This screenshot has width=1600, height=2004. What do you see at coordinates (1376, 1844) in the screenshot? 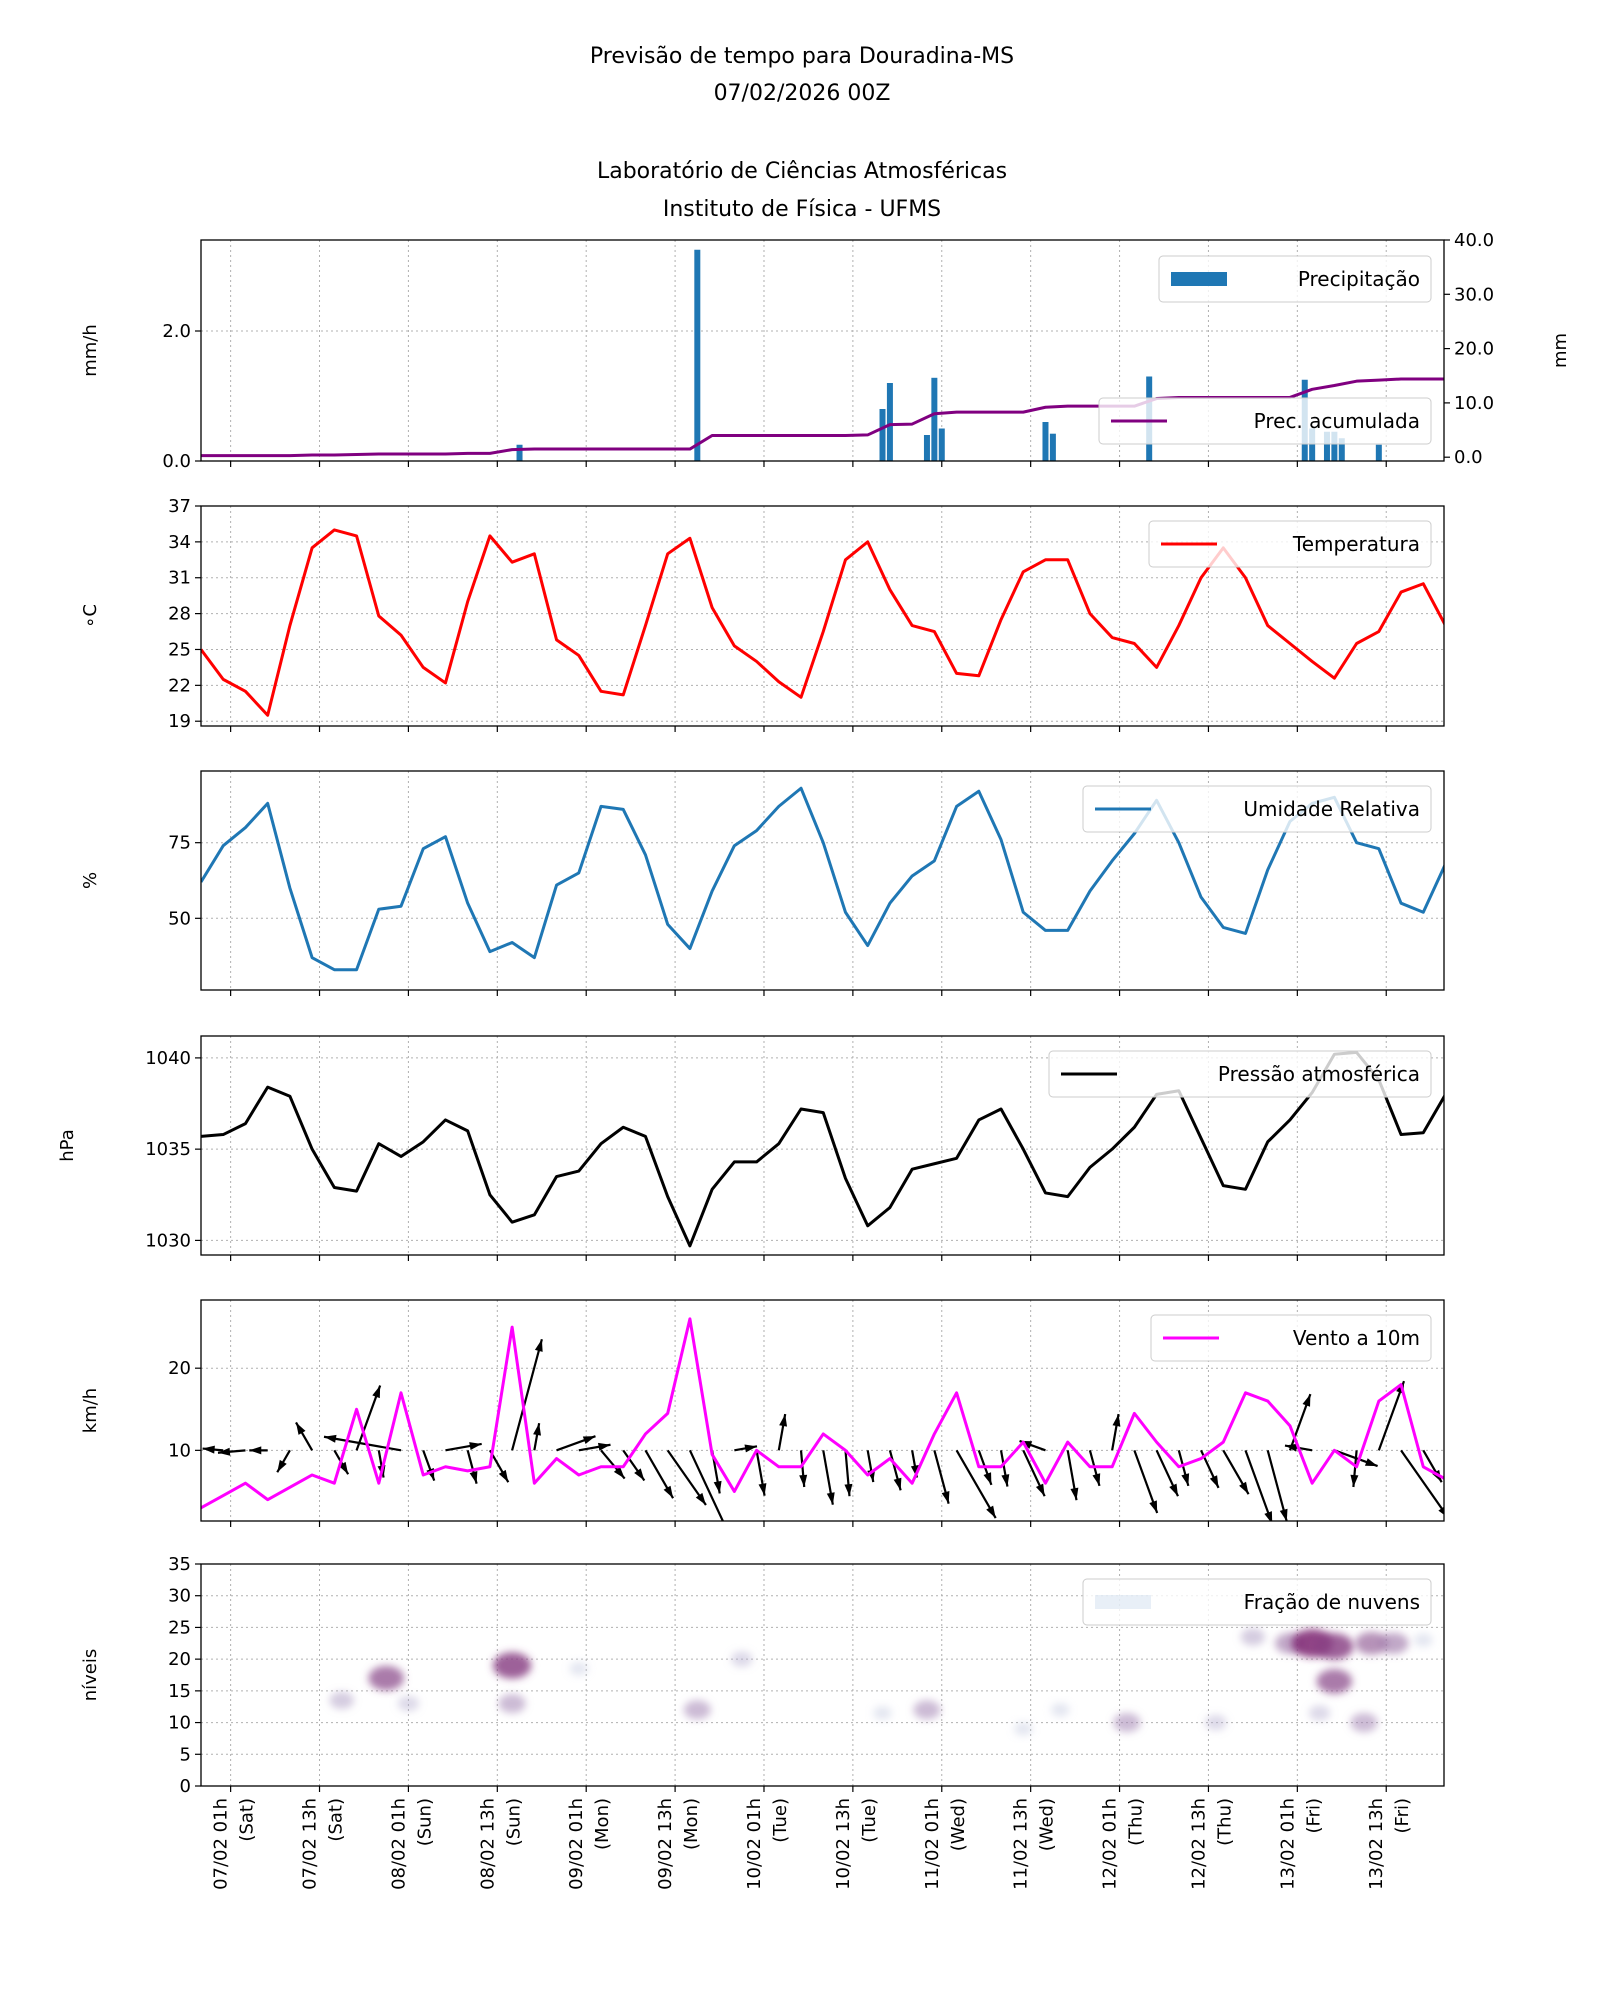
I see `x-tick-label: 13/02 13h` at bounding box center [1376, 1844].